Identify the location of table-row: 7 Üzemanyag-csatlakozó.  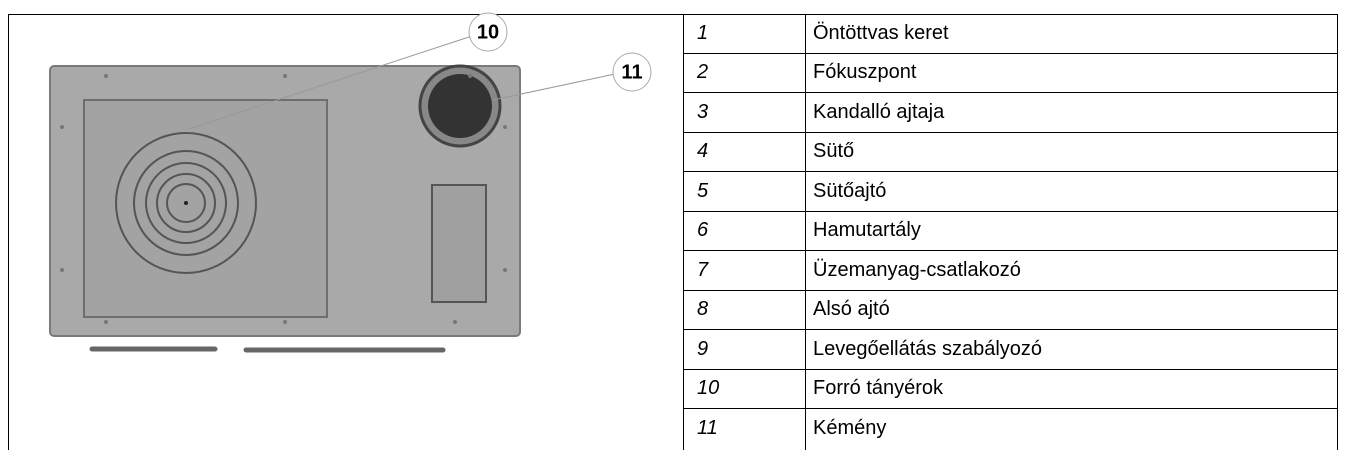
(1010, 271).